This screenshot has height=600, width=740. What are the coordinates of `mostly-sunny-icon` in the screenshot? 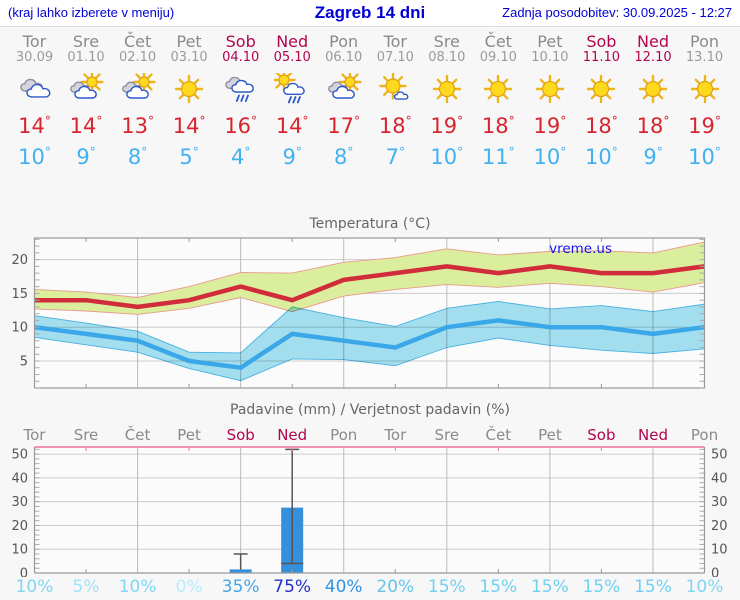 It's located at (394, 86).